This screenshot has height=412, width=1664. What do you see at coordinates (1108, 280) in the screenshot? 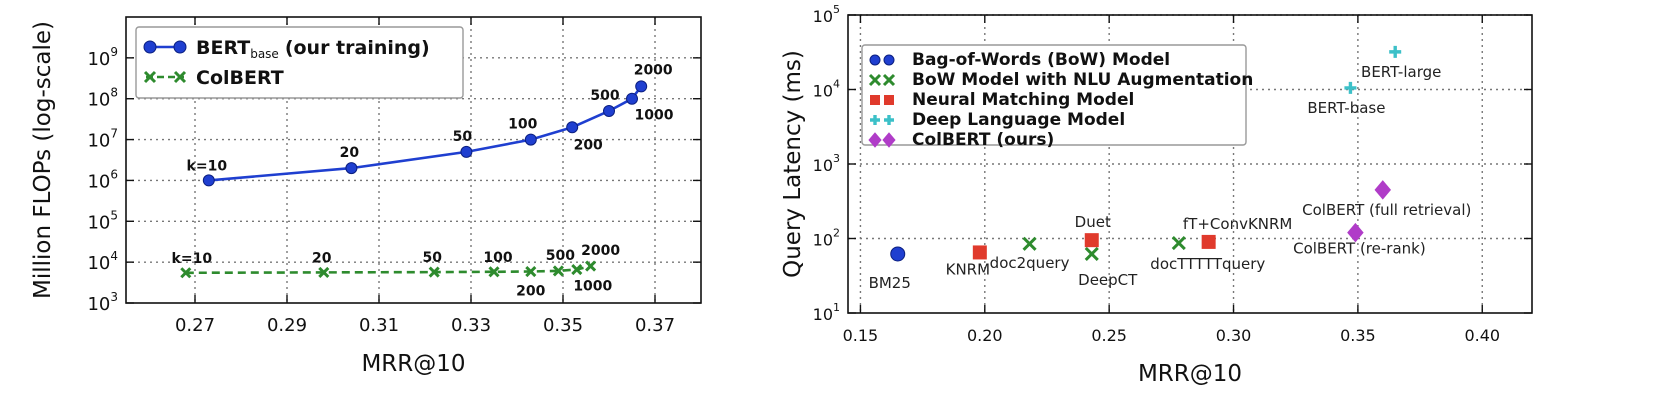
I see `data-label: DeepCT` at bounding box center [1108, 280].